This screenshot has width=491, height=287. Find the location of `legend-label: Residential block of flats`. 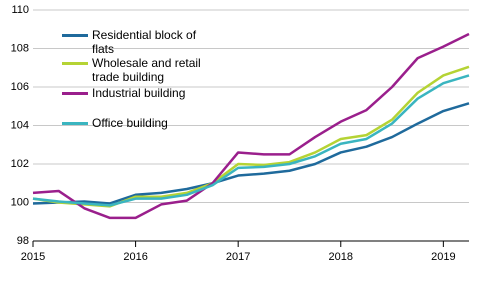

legend-label: Residential block of flats is located at coordinates (144, 42).